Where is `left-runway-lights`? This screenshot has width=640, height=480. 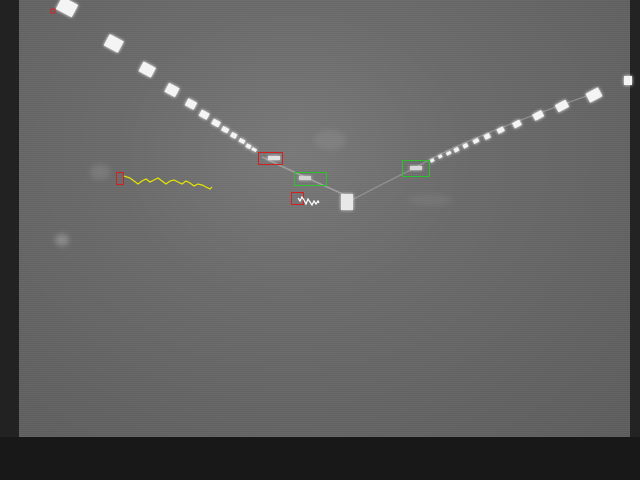 left-runway-lights is located at coordinates (156, 76).